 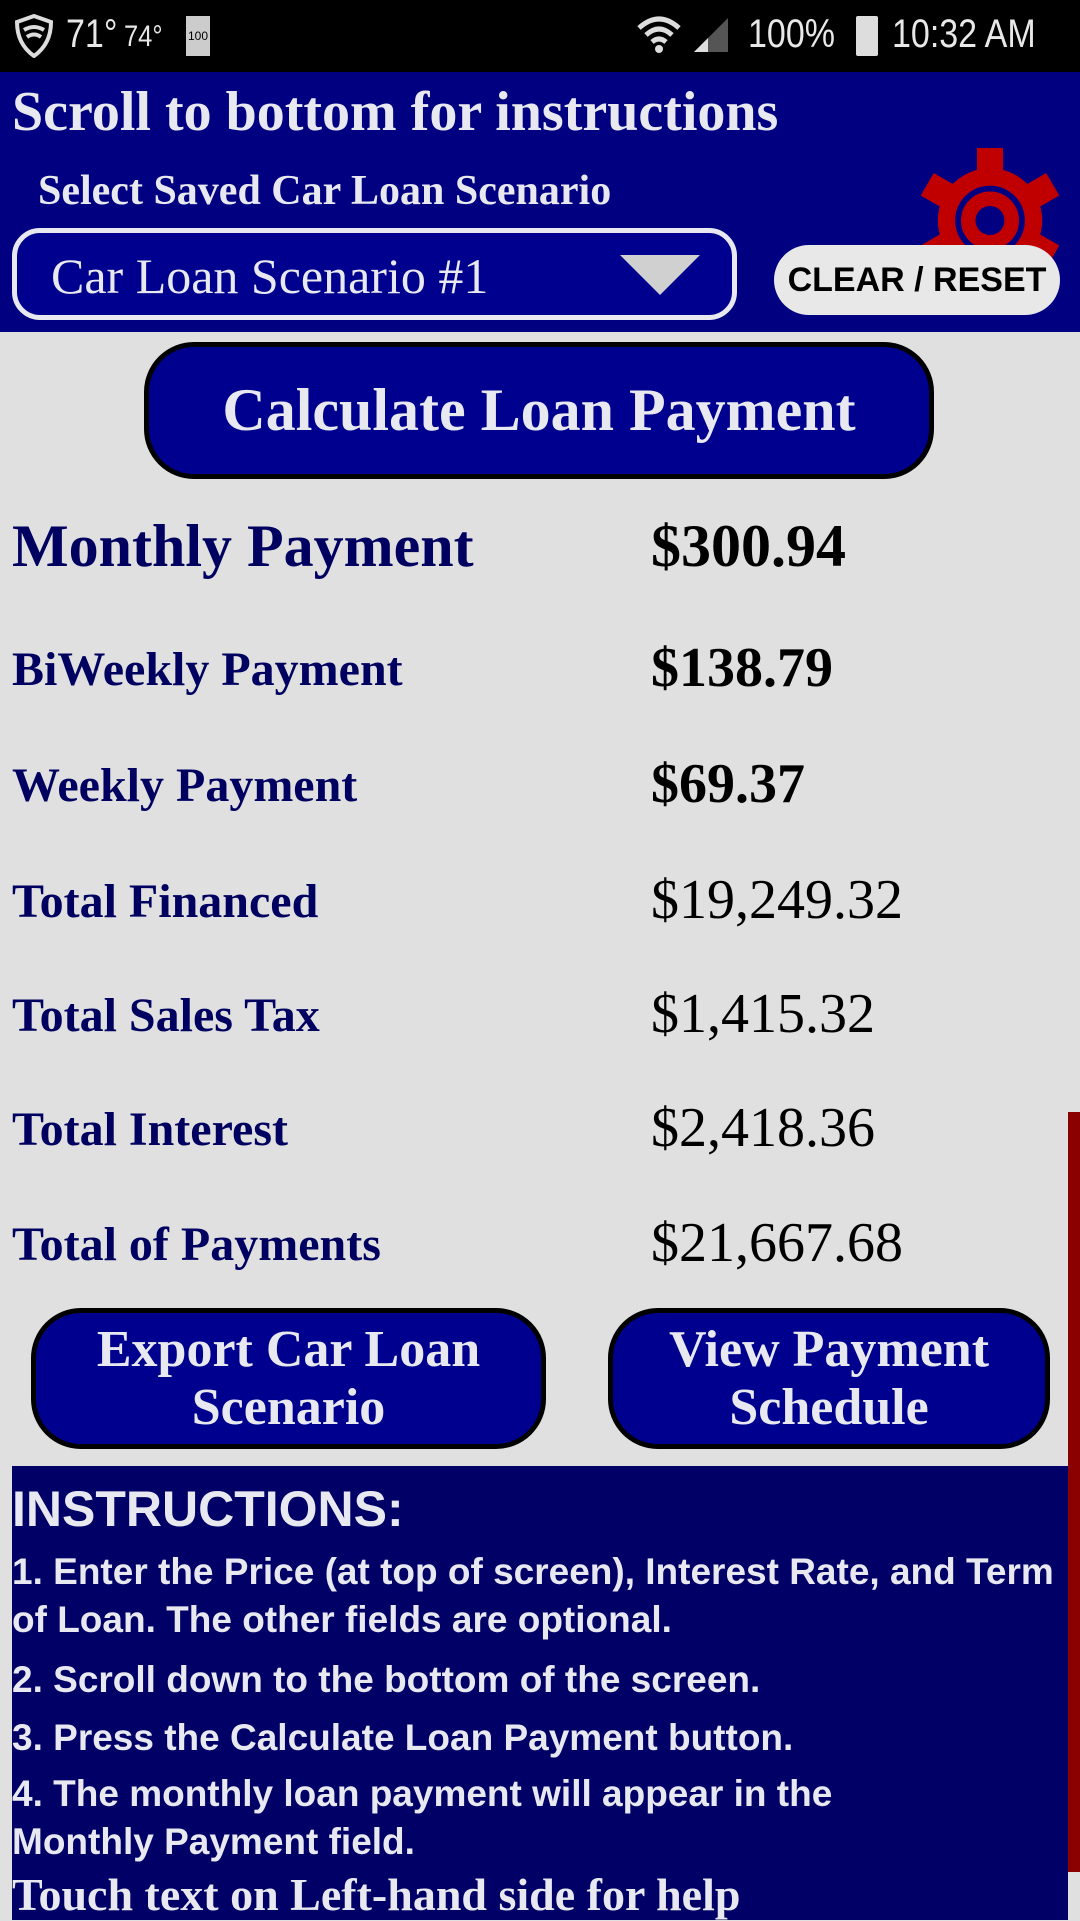 What do you see at coordinates (208, 1509) in the screenshot?
I see `instructions-heading: INSTRUCTIONS:` at bounding box center [208, 1509].